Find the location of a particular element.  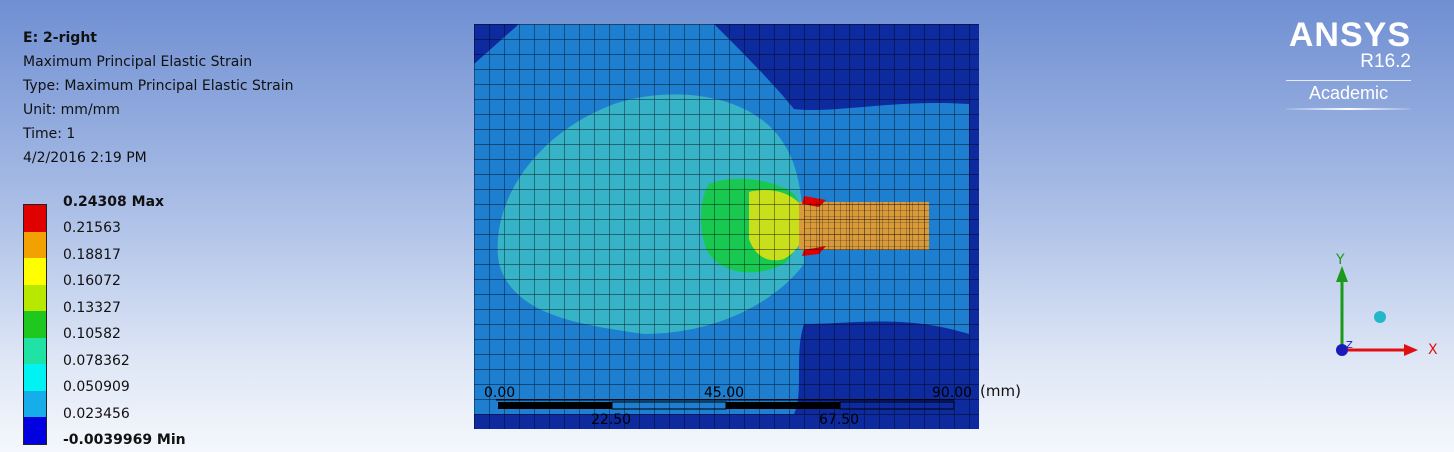

legend-label: 0.023456 is located at coordinates (96, 414).